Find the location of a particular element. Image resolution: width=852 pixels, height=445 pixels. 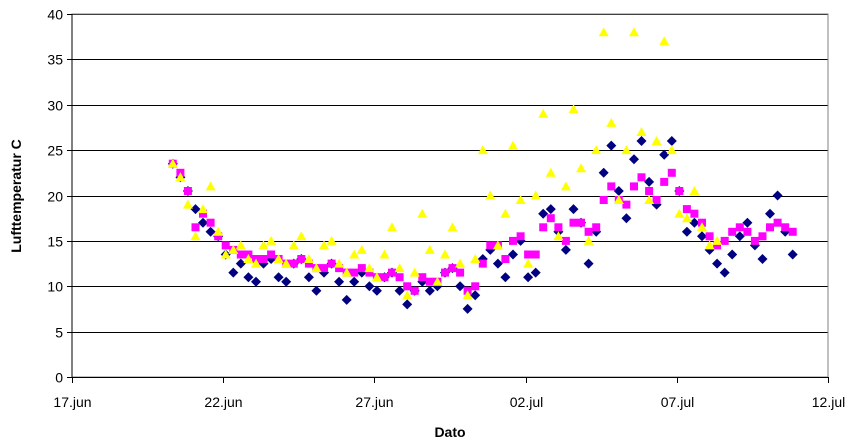

y-tick-label: 35 is located at coordinates (55, 60).